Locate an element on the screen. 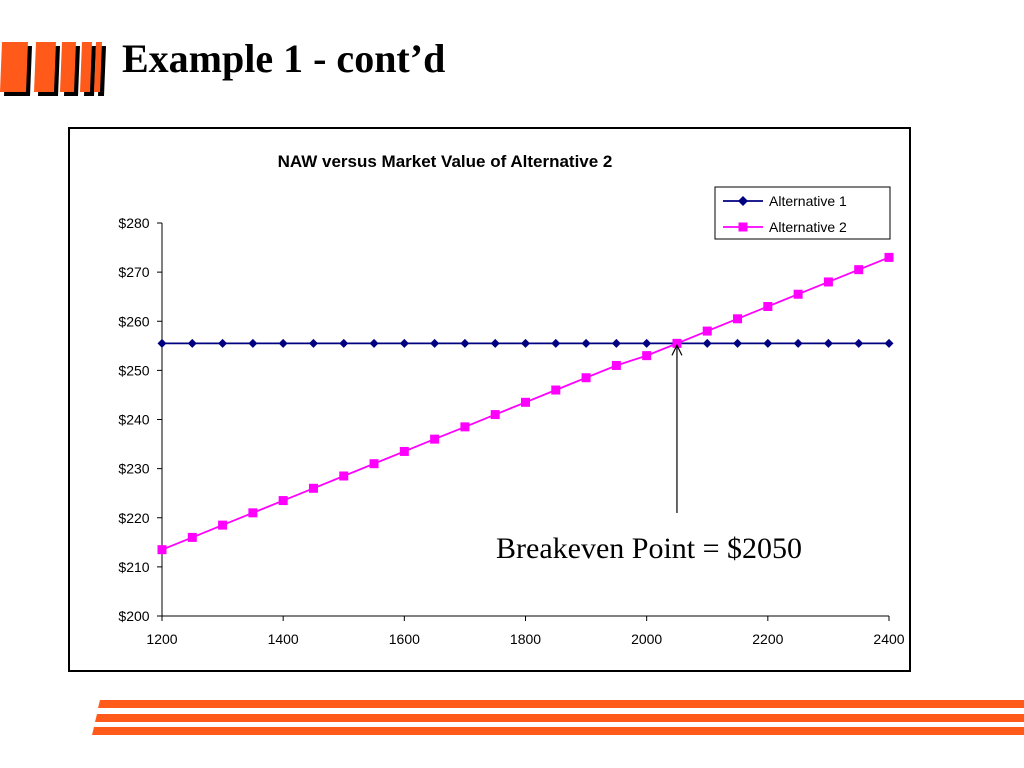 Image resolution: width=1024 pixels, height=768 pixels. y-tick-label: $220 is located at coordinates (133, 518).